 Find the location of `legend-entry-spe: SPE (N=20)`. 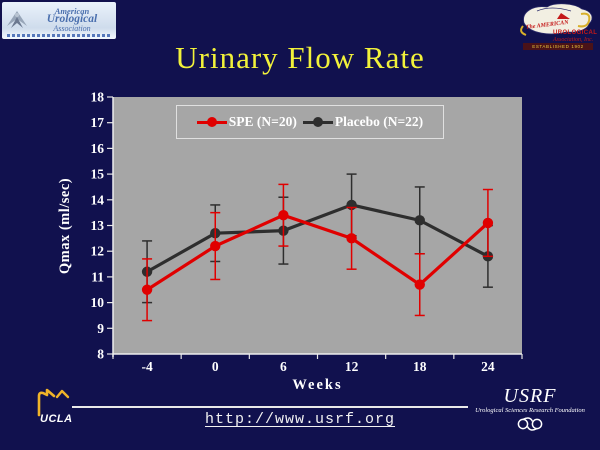

legend-entry-spe: SPE (N=20) is located at coordinates (246, 122).